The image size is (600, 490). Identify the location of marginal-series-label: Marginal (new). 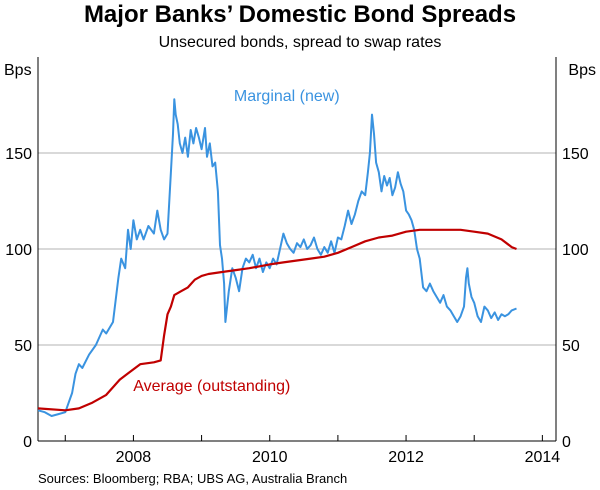
(287, 96).